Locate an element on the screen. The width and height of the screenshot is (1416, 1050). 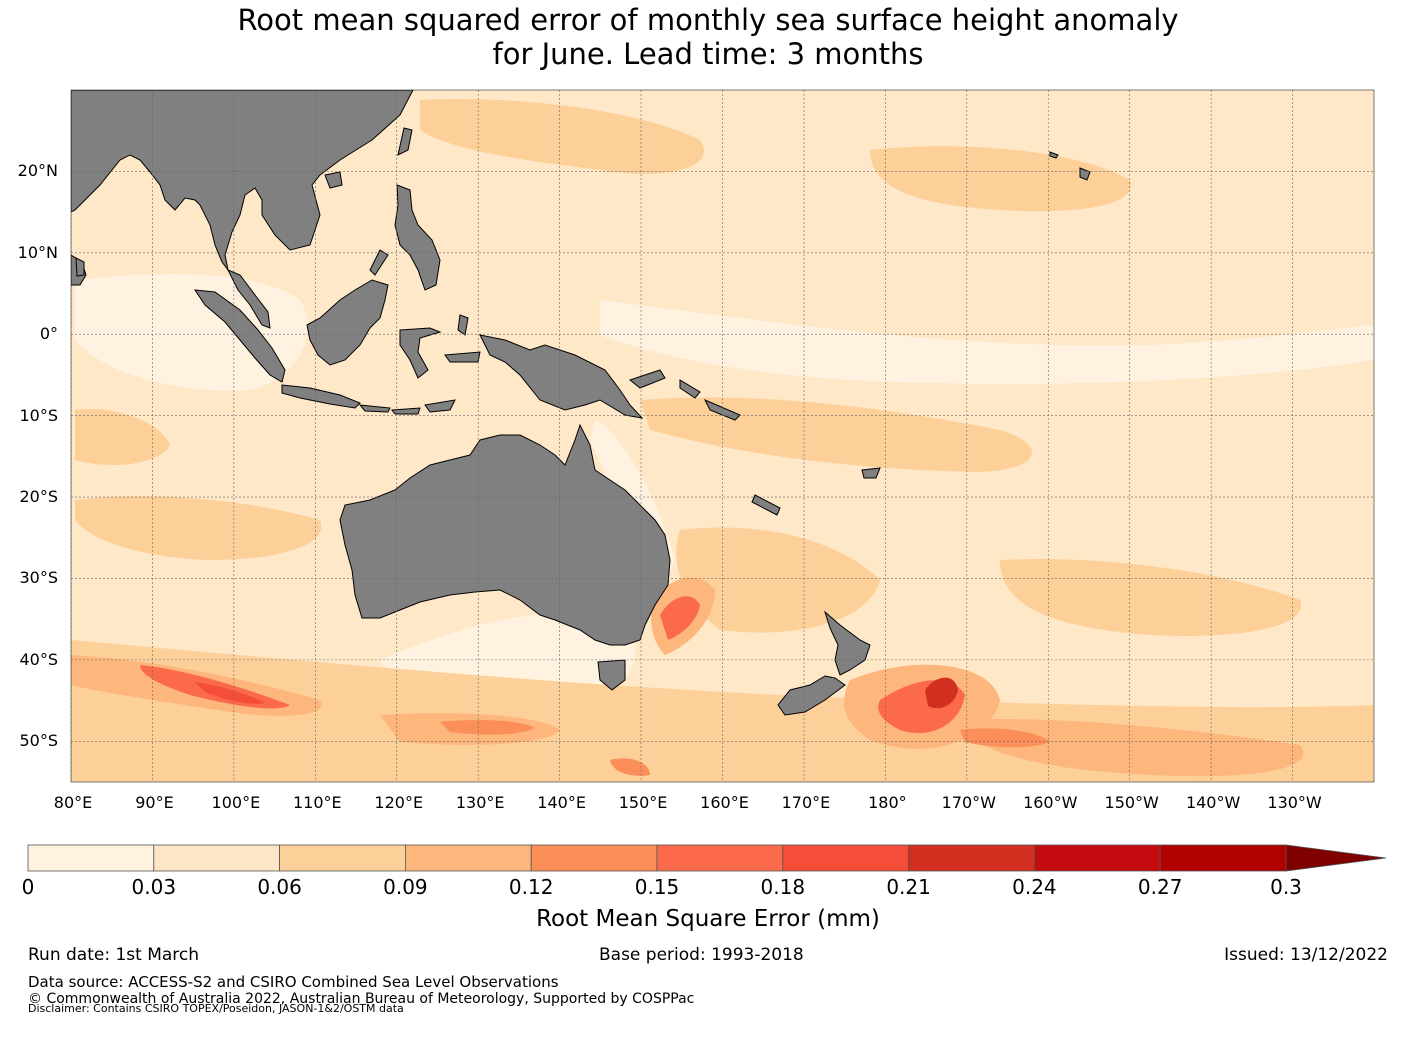
new-caledonia is located at coordinates (766, 505).